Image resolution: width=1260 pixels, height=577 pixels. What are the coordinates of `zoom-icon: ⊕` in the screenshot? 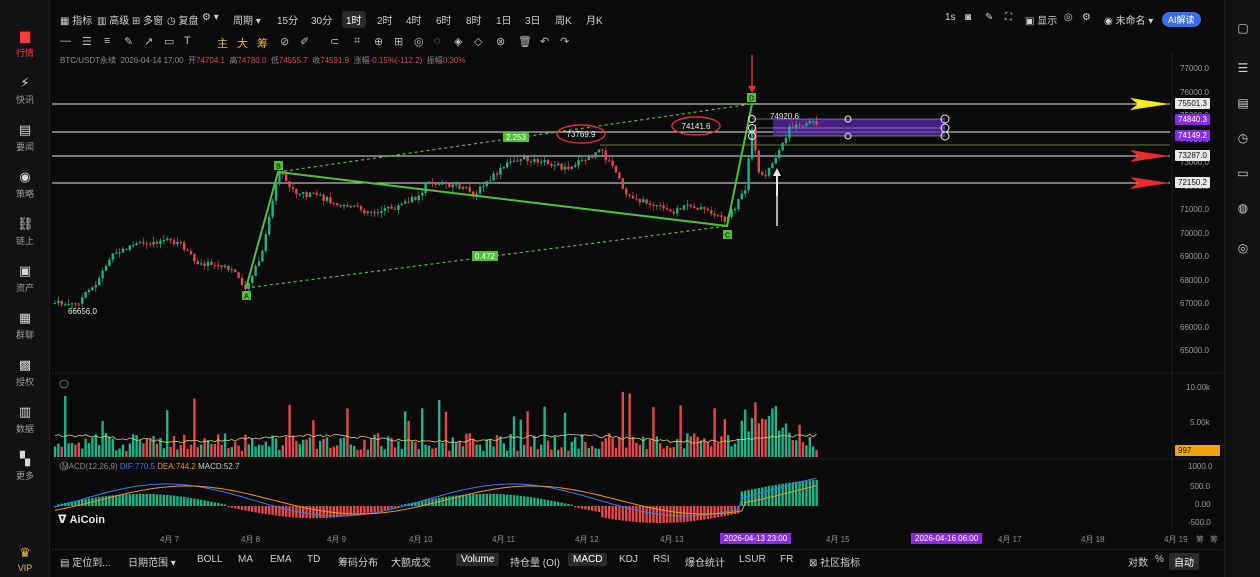 It's located at (379, 42).